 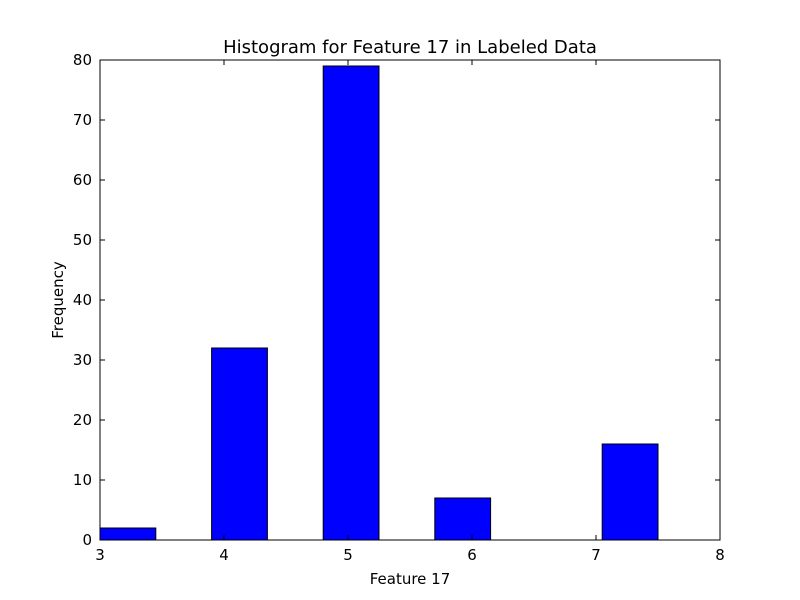 What do you see at coordinates (82, 420) in the screenshot?
I see `y-tick-label: 20` at bounding box center [82, 420].